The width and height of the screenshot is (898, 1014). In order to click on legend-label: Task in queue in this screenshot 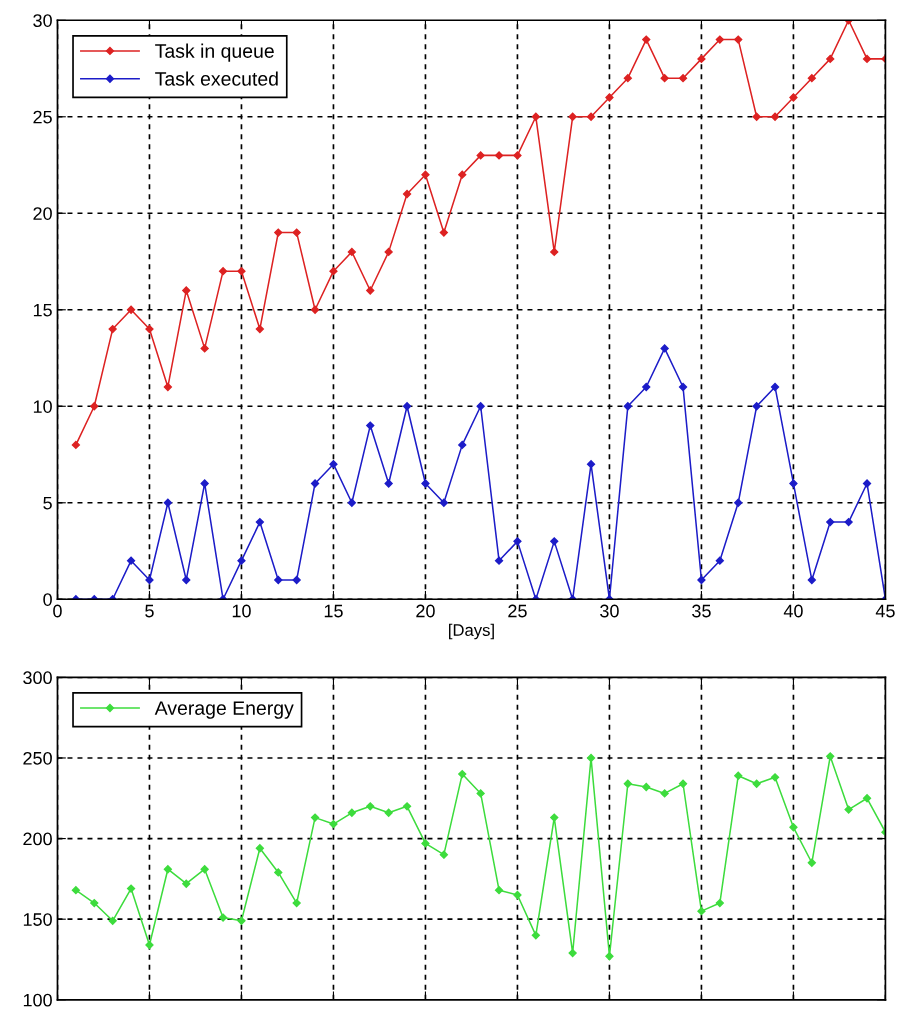, I will do `click(214, 52)`.